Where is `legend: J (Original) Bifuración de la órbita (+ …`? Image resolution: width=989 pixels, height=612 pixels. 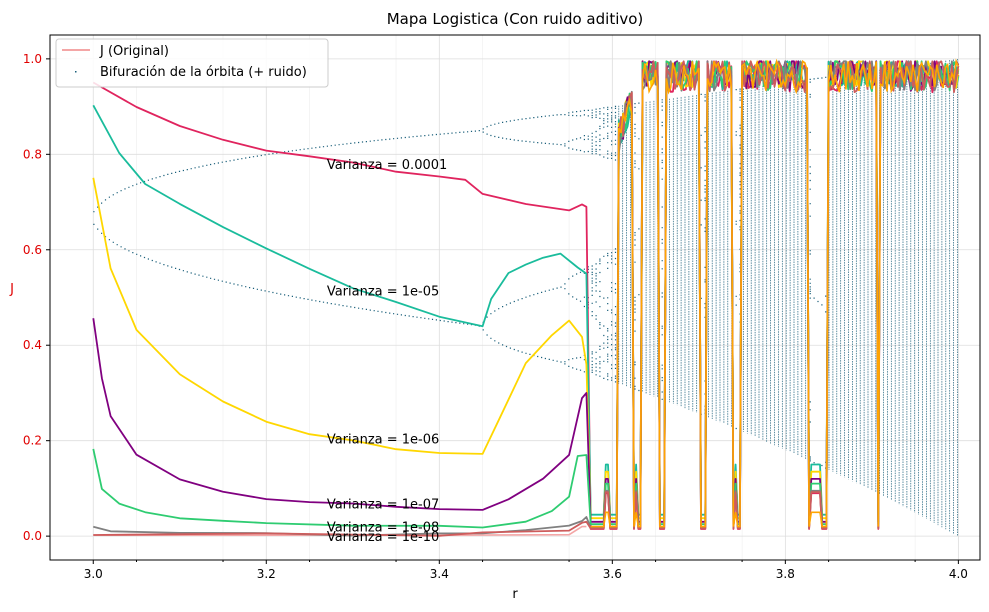 legend: J (Original) Bifuración de la órbita (+ … is located at coordinates (192, 63).